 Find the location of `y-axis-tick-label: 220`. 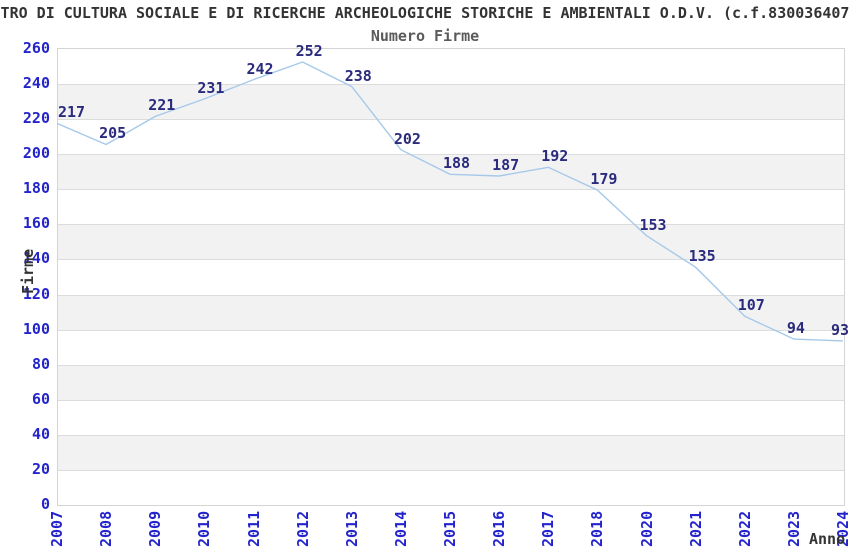

y-axis-tick-label: 220 is located at coordinates (36, 118).